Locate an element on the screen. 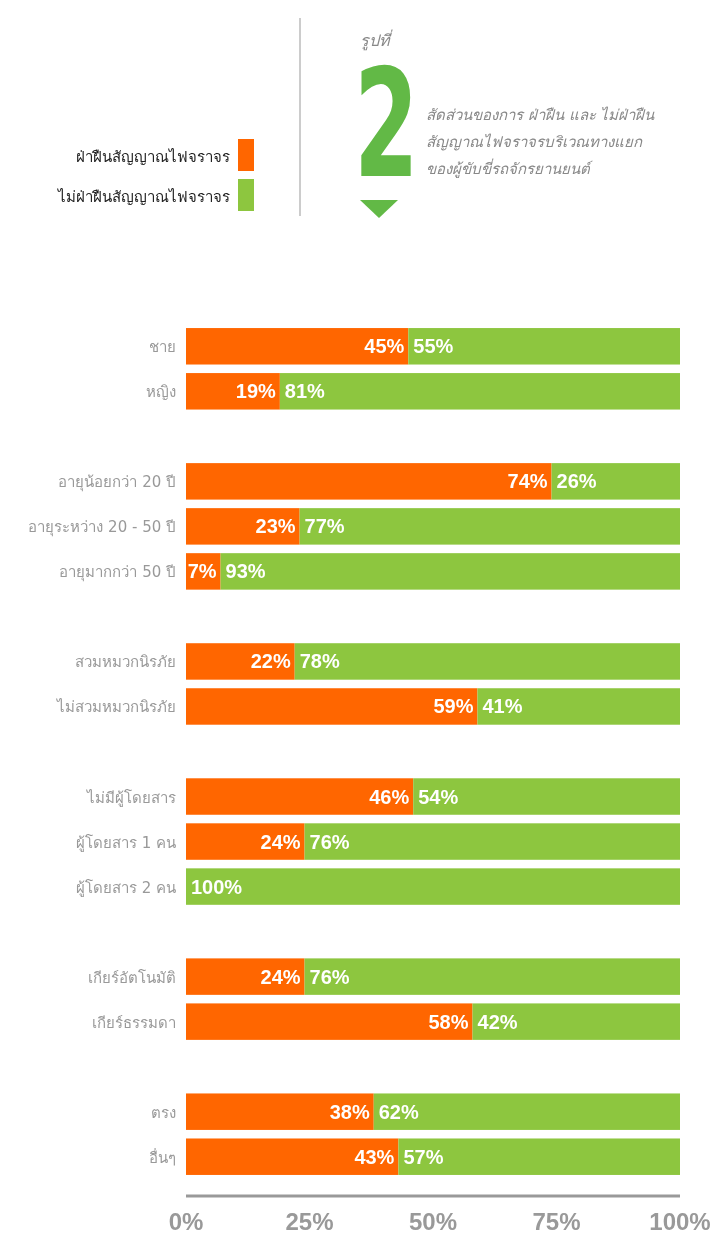  y-tick-label: ไม่สวมหมวกนิรภัย is located at coordinates (116, 707).